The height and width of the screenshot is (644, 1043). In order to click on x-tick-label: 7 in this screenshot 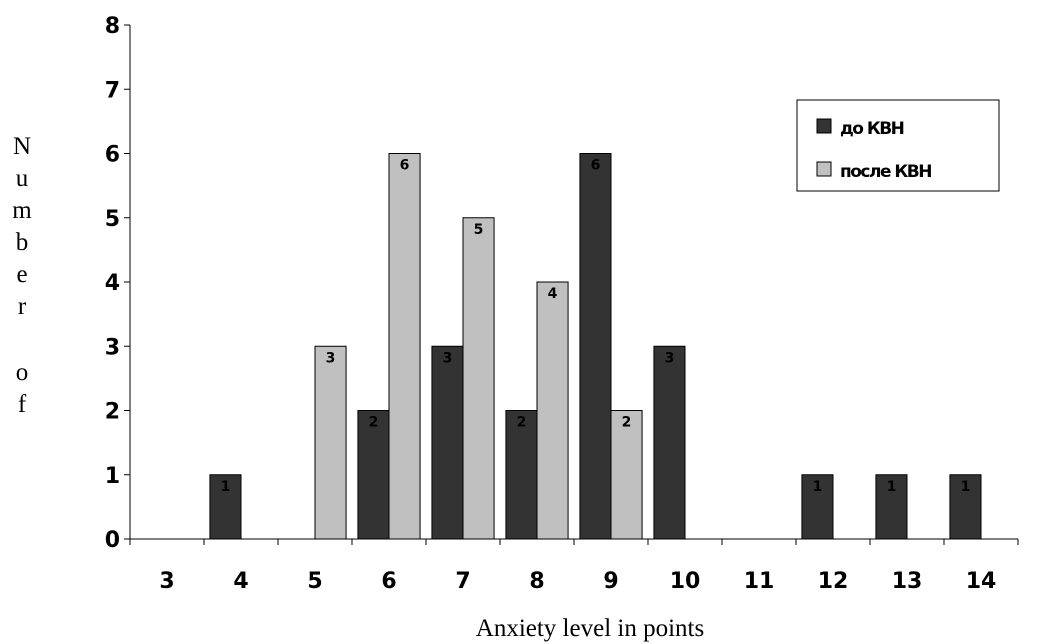, I will do `click(462, 581)`.